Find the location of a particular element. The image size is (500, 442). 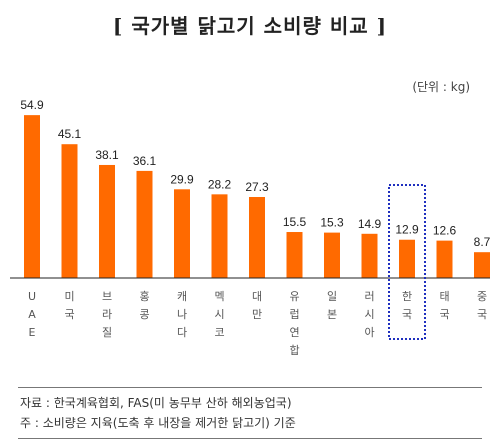

value-label-12: 8.7 is located at coordinates (482, 242).